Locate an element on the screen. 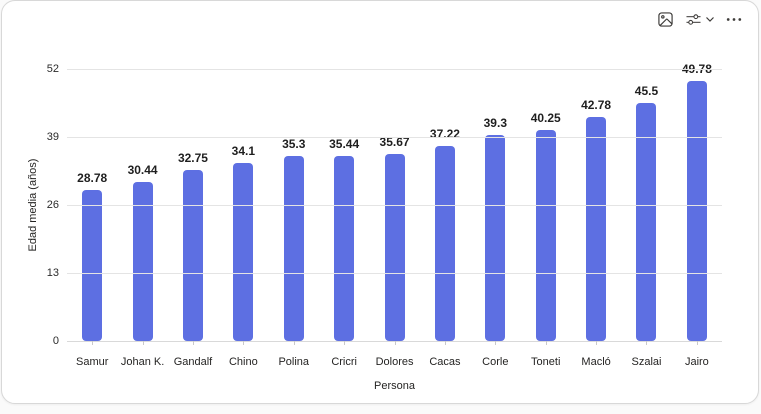 This screenshot has height=414, width=761. image-icon is located at coordinates (665, 19).